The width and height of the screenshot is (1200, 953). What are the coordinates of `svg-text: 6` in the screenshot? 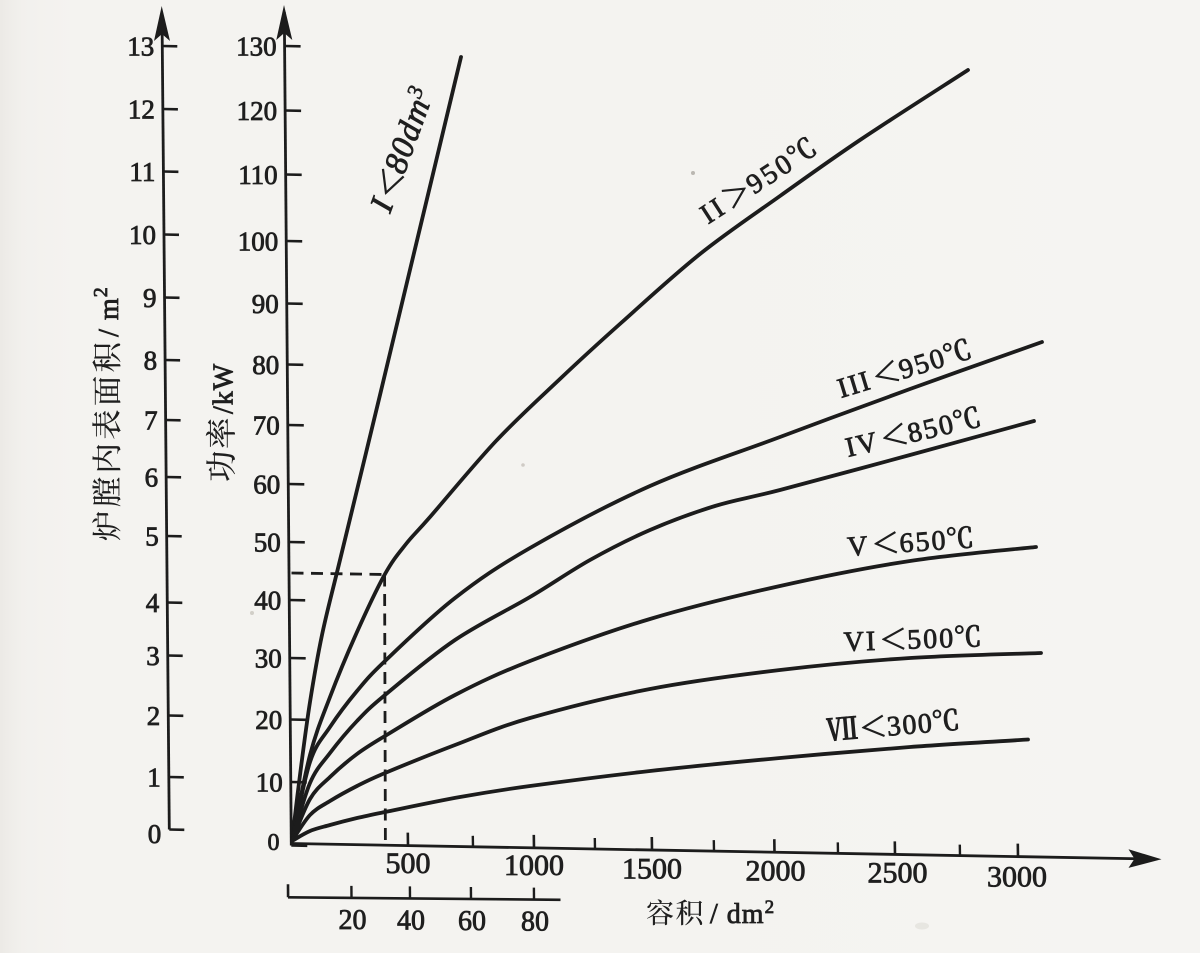 It's located at (152, 478).